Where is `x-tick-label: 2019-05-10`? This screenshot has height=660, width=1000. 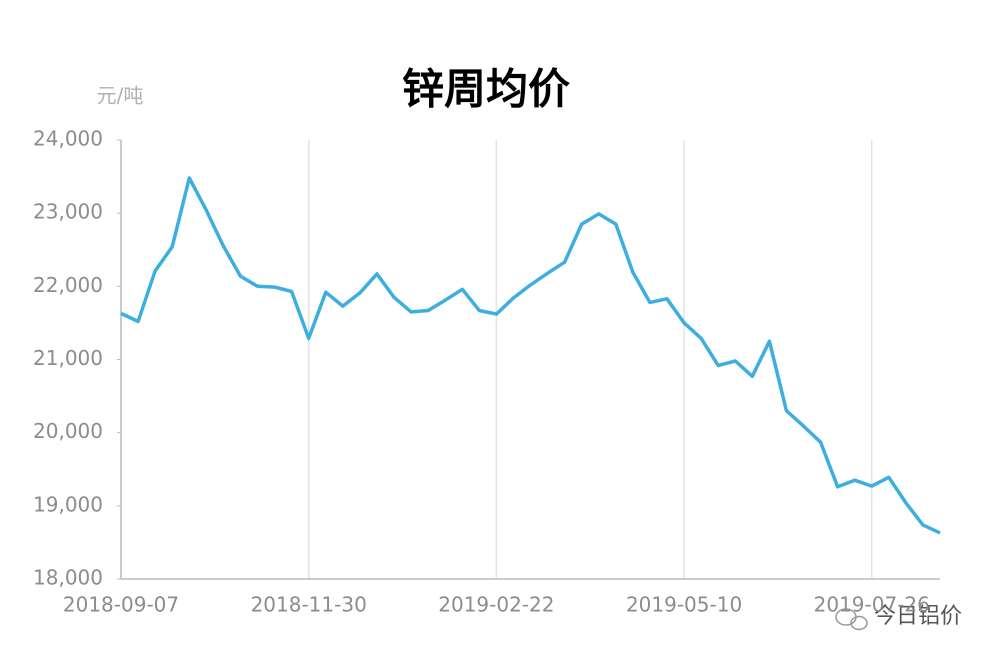
x-tick-label: 2019-05-10 is located at coordinates (684, 605).